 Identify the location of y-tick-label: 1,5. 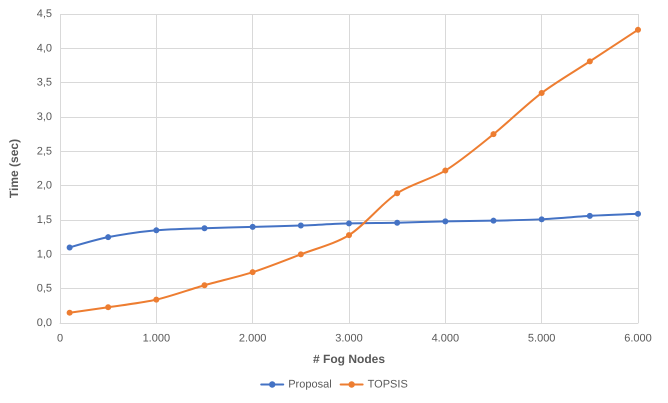
(44, 220).